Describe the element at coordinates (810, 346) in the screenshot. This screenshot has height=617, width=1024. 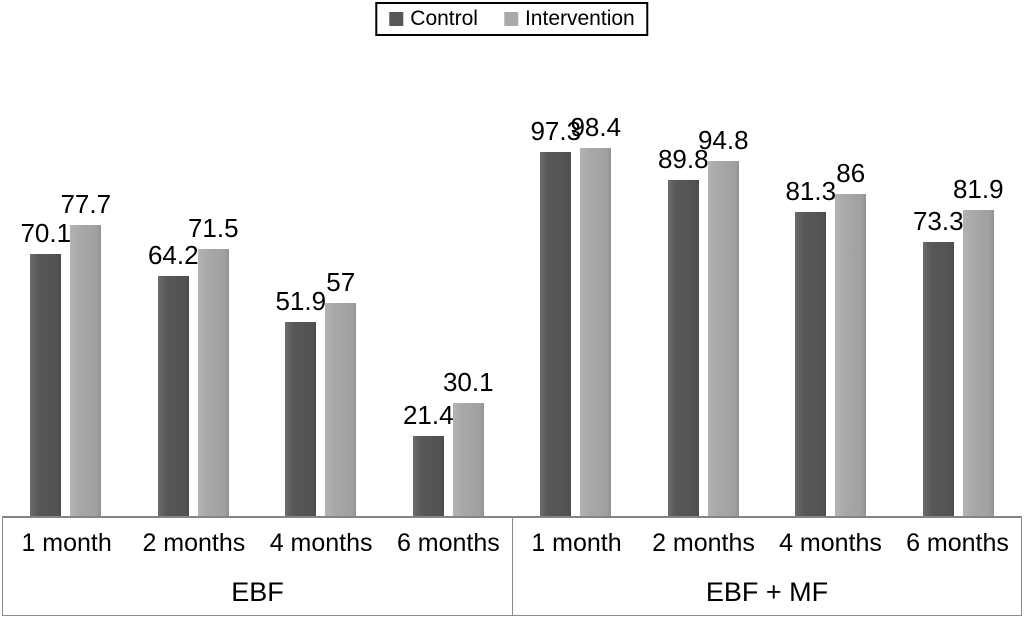
I see `control-bar: 81.3` at that location.